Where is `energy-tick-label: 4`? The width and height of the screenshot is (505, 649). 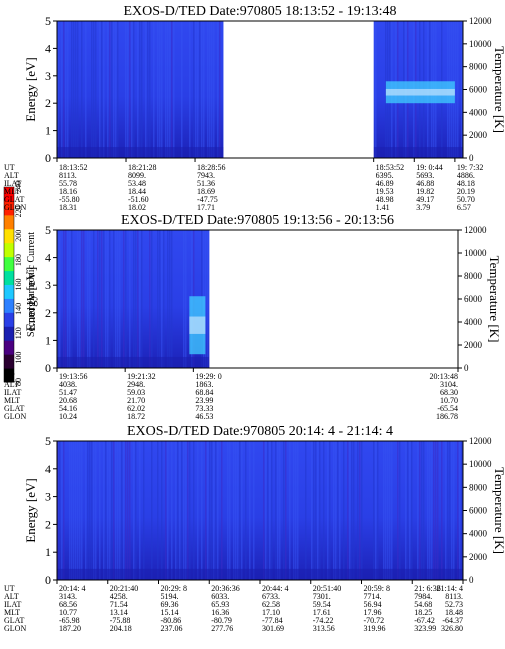 energy-tick-label: 4 is located at coordinates (48, 48).